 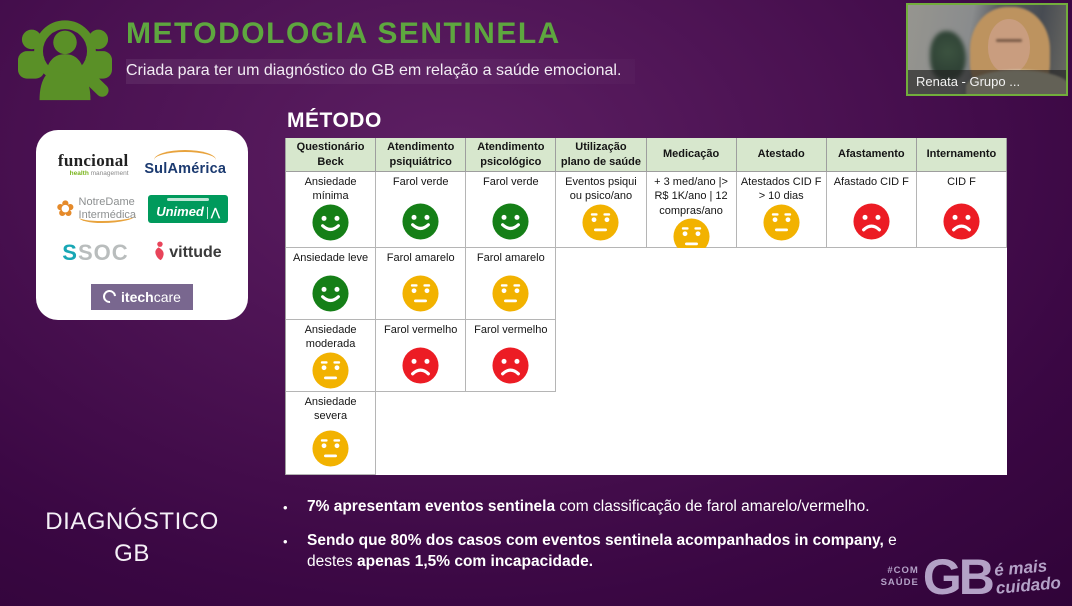 I want to click on table-cell: Ansiedade severa, so click(x=331, y=433).